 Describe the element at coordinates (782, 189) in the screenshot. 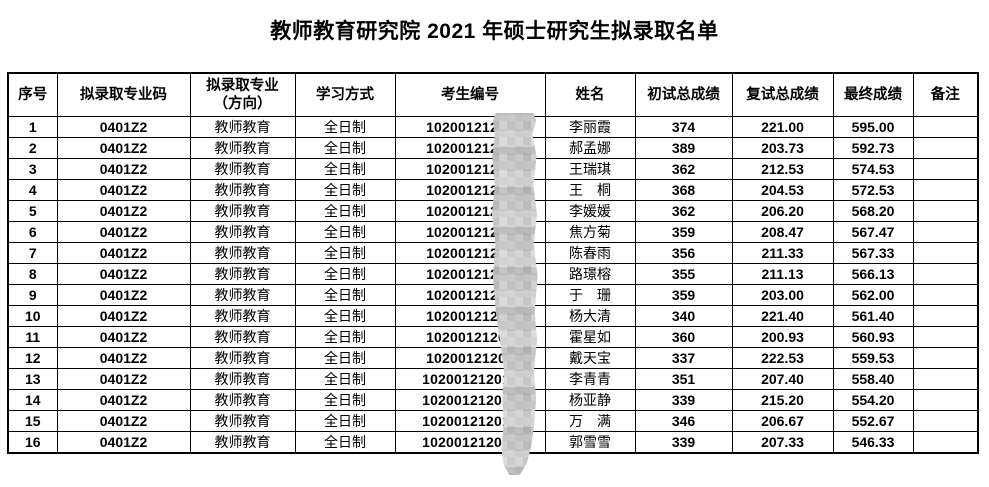

I see `cell-retest: 204.53` at that location.